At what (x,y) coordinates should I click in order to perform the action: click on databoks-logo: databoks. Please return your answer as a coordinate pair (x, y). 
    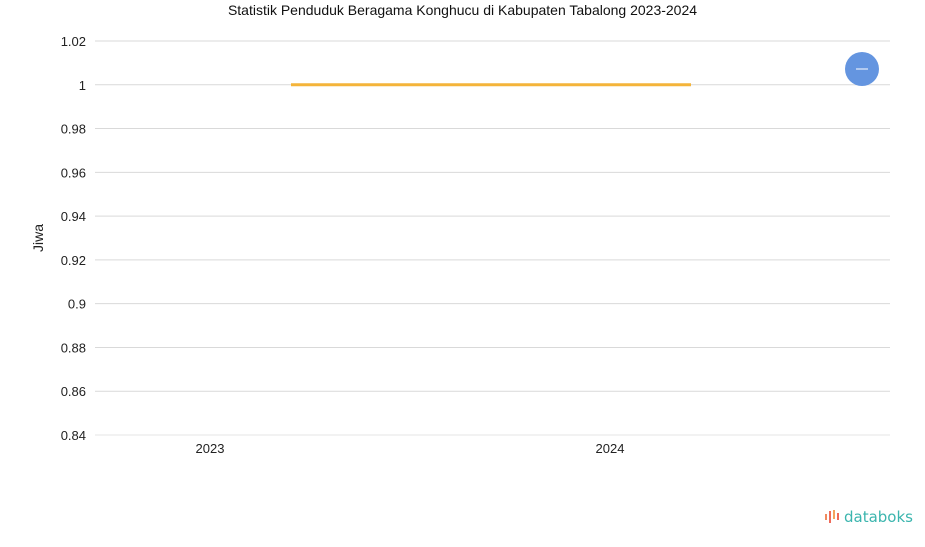
    Looking at the image, I should click on (868, 517).